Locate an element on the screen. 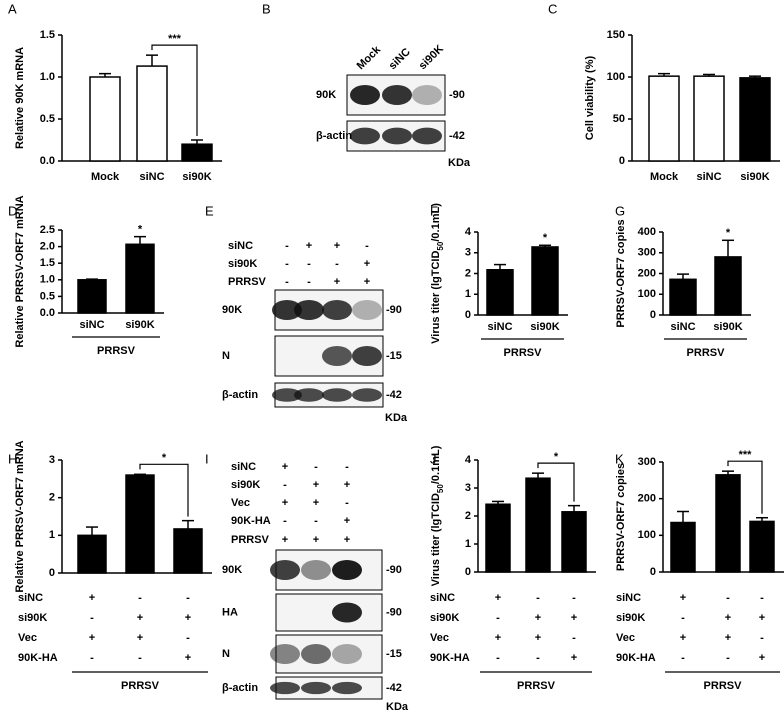 Image resolution: width=784 pixels, height=714 pixels. blot-row-label: 90K is located at coordinates (232, 310).